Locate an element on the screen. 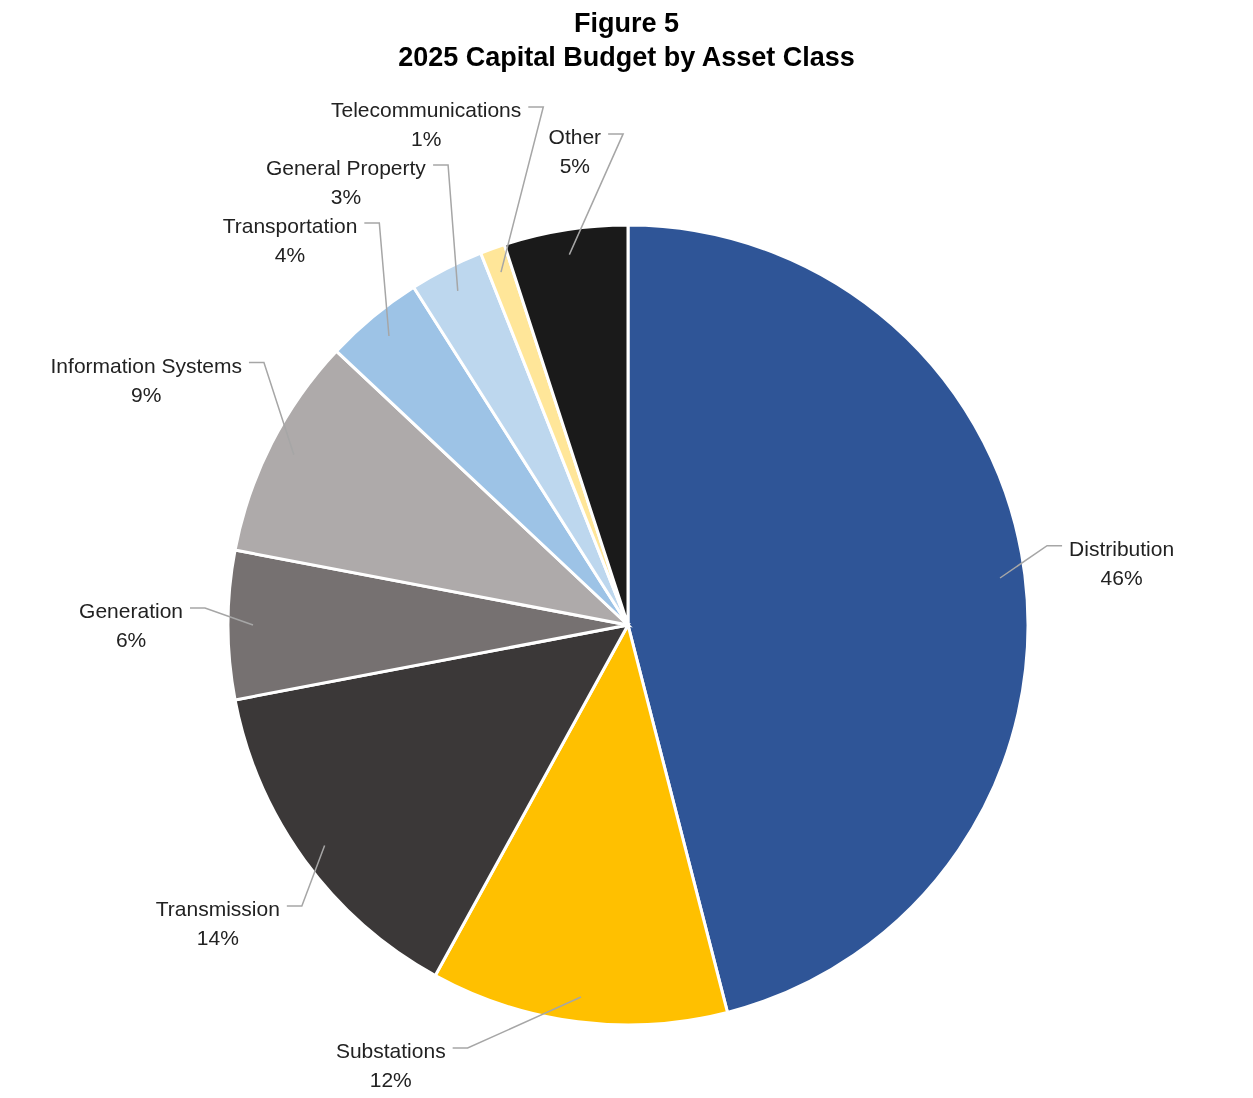  data-label: 4% is located at coordinates (290, 254).